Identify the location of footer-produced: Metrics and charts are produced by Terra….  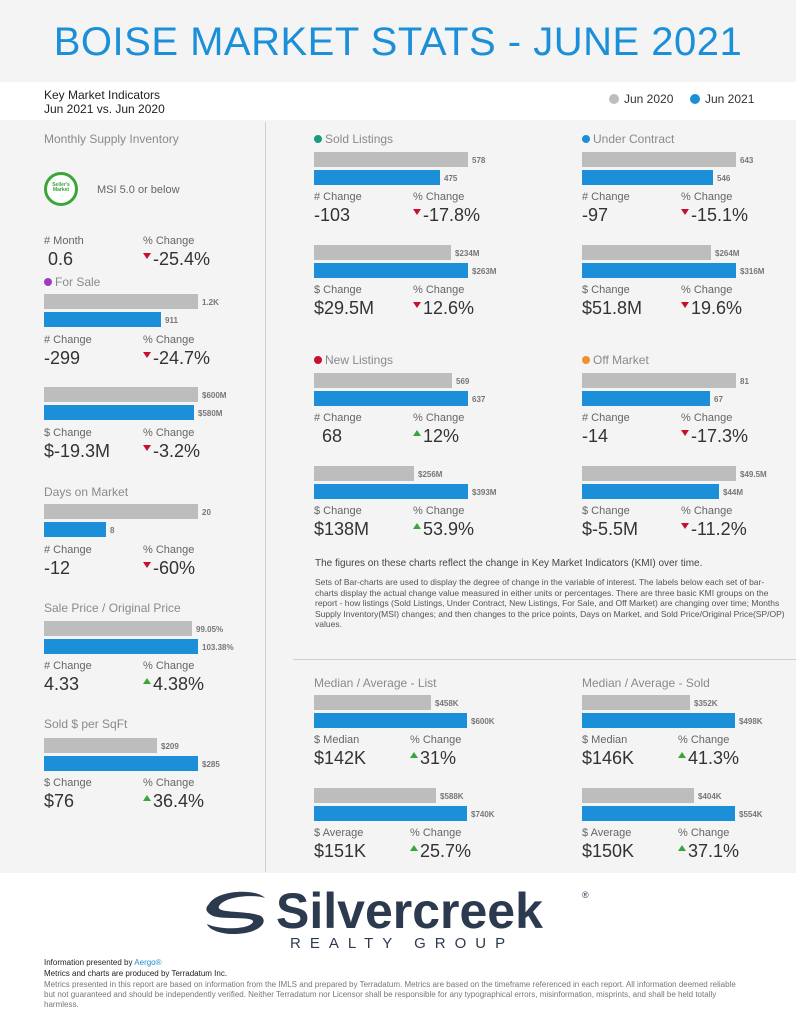
(136, 973).